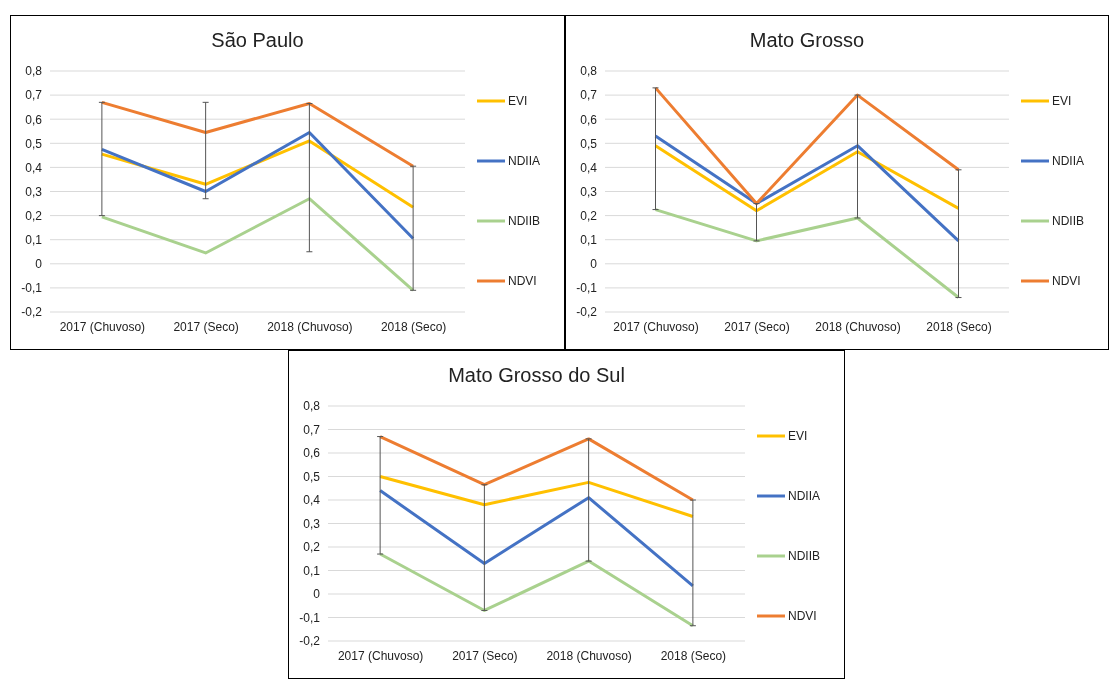 This screenshot has width=1109, height=679. I want to click on chart-title: Mato Grosso do Sul, so click(536, 375).